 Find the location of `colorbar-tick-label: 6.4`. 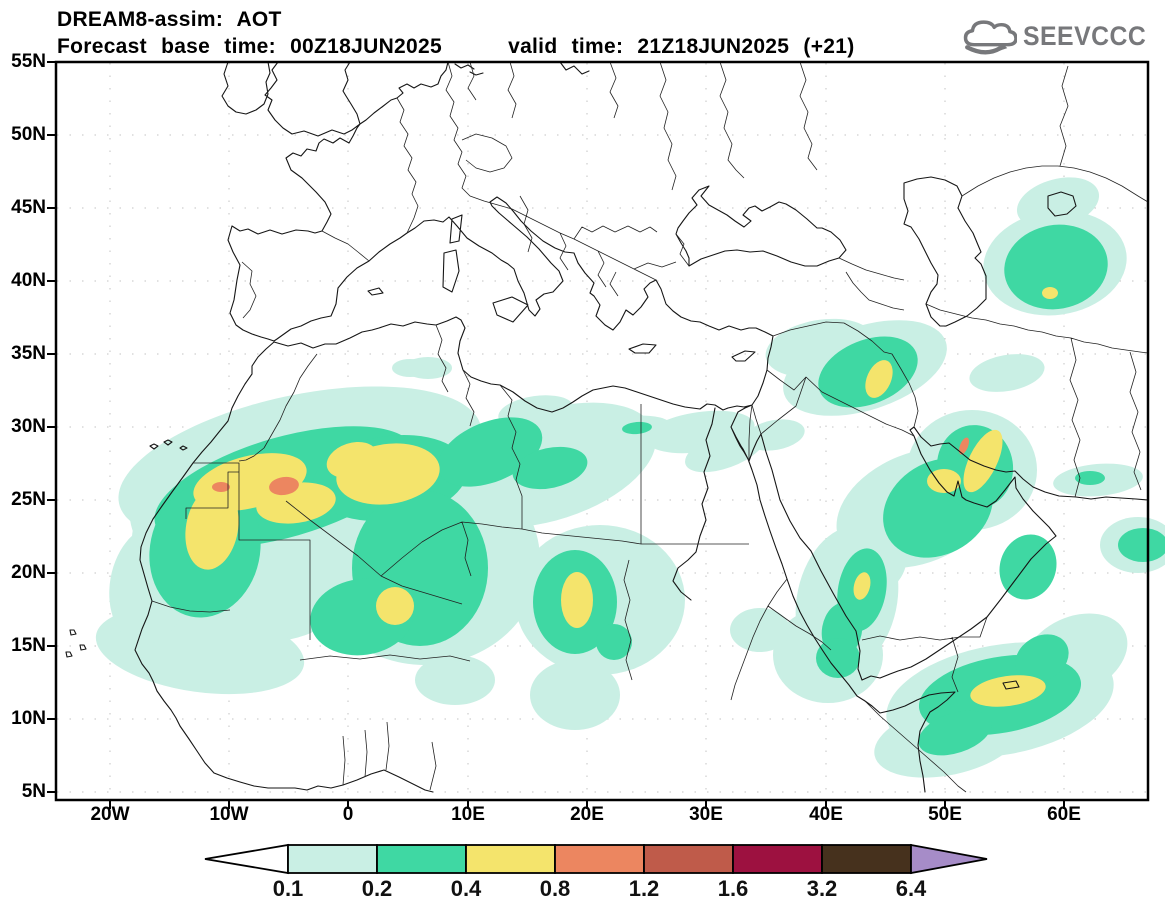

colorbar-tick-label: 6.4 is located at coordinates (911, 888).